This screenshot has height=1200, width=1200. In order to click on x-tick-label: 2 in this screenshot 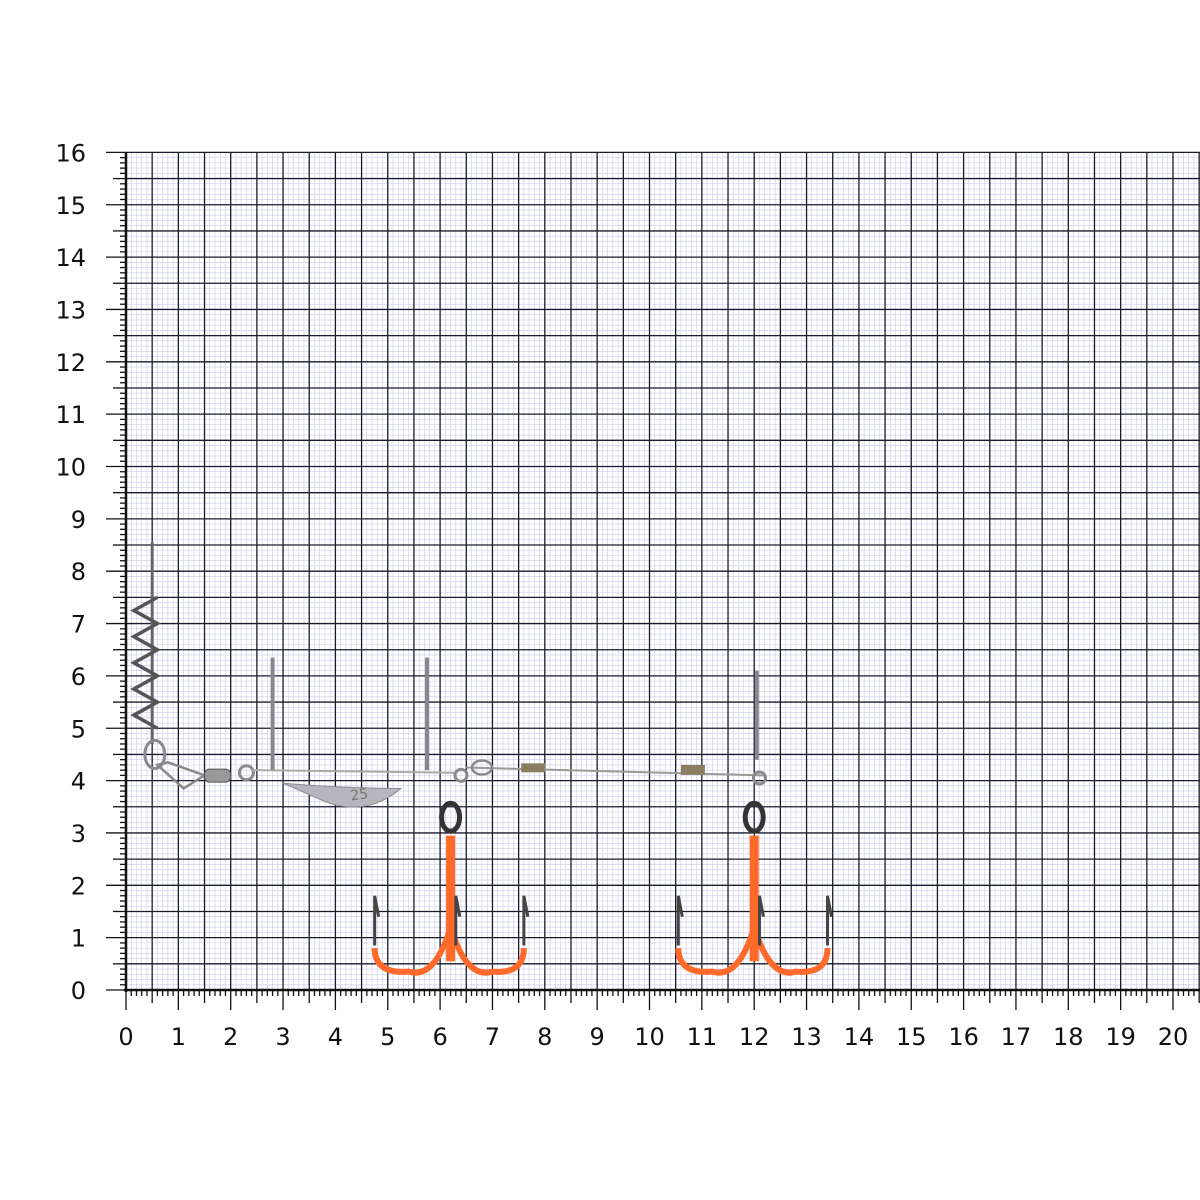, I will do `click(230, 1037)`.